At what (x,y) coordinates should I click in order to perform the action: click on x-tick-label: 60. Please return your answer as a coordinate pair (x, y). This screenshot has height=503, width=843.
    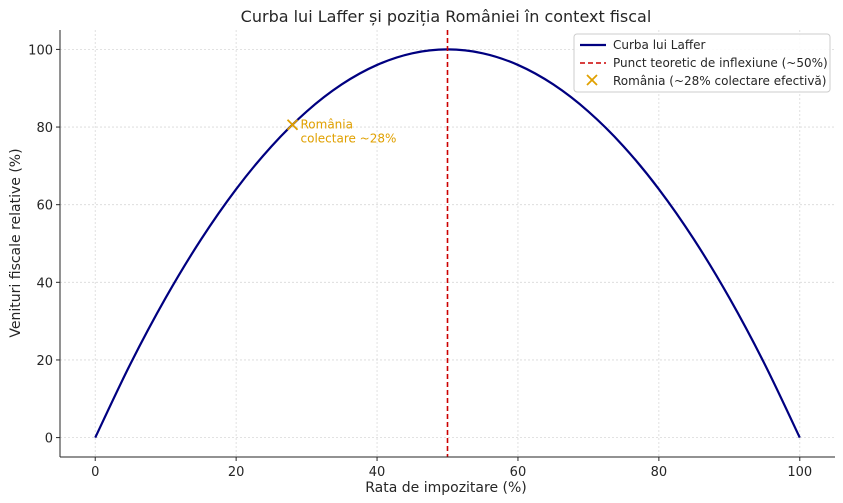
    Looking at the image, I should click on (518, 472).